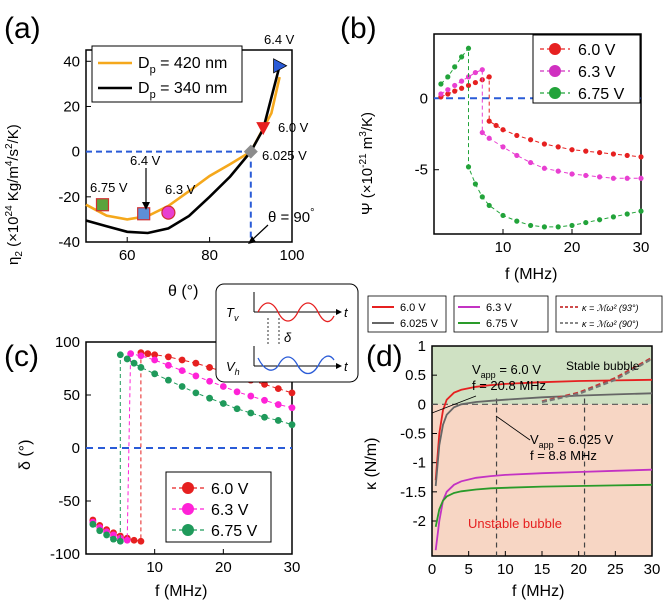  What do you see at coordinates (413, 308) in the screenshot?
I see `leg-6.0-label: 6.0 V` at bounding box center [413, 308].